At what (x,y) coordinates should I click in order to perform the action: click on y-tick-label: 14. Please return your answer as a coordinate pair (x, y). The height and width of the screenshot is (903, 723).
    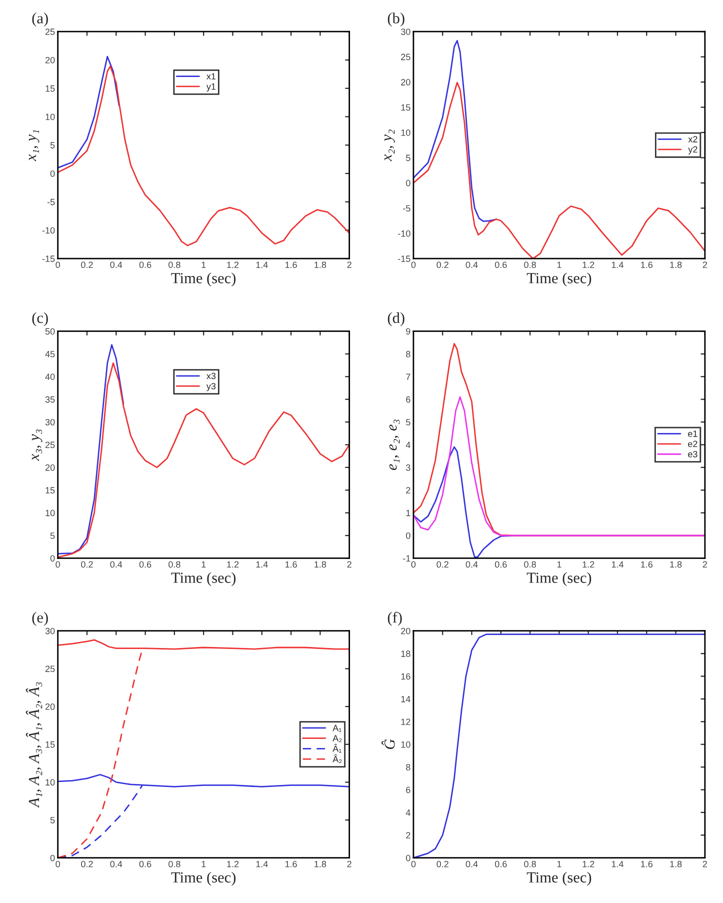
    Looking at the image, I should click on (405, 699).